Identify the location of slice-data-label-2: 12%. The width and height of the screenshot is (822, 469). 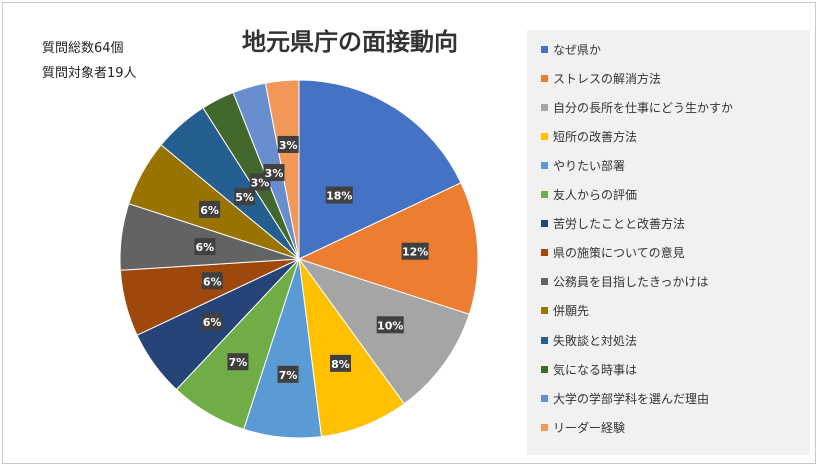
(415, 251).